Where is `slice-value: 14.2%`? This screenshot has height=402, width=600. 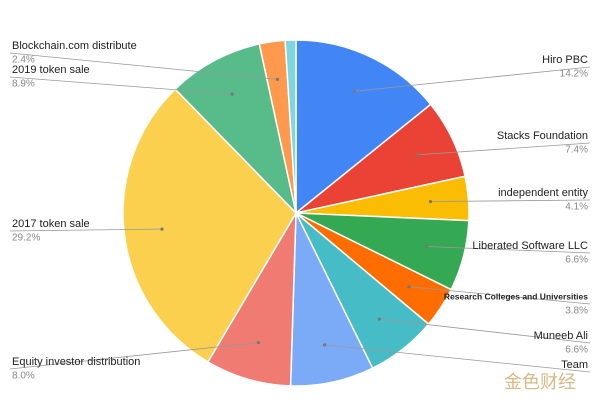 slice-value: 14.2% is located at coordinates (574, 74).